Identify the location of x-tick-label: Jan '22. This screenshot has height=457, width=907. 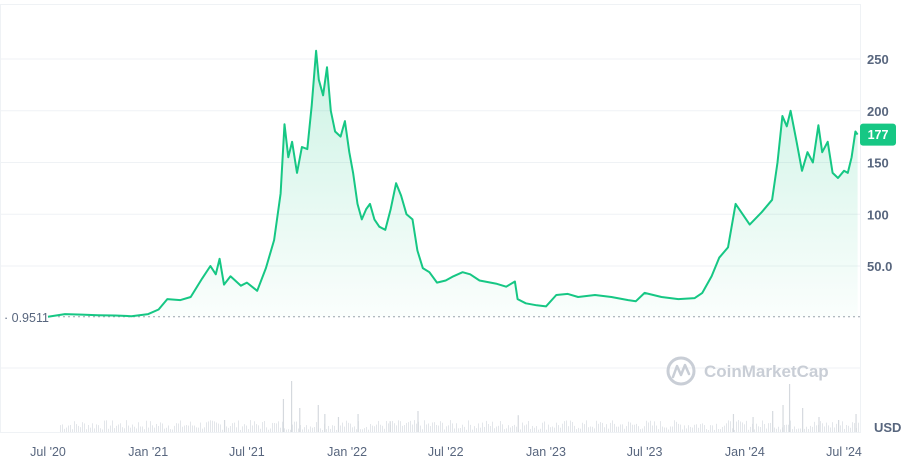
(347, 451).